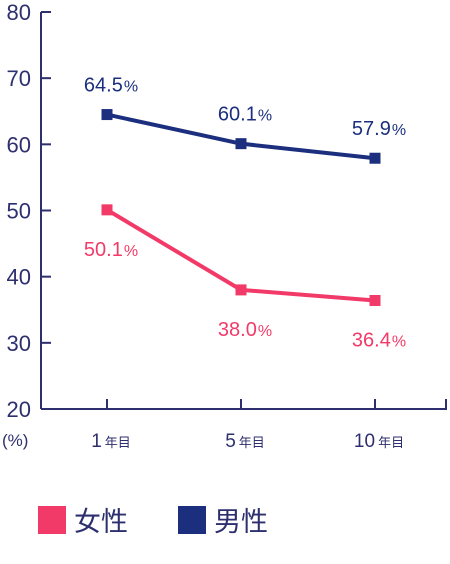  Describe the element at coordinates (19, 78) in the screenshot. I see `y-tick-label: 70` at that location.